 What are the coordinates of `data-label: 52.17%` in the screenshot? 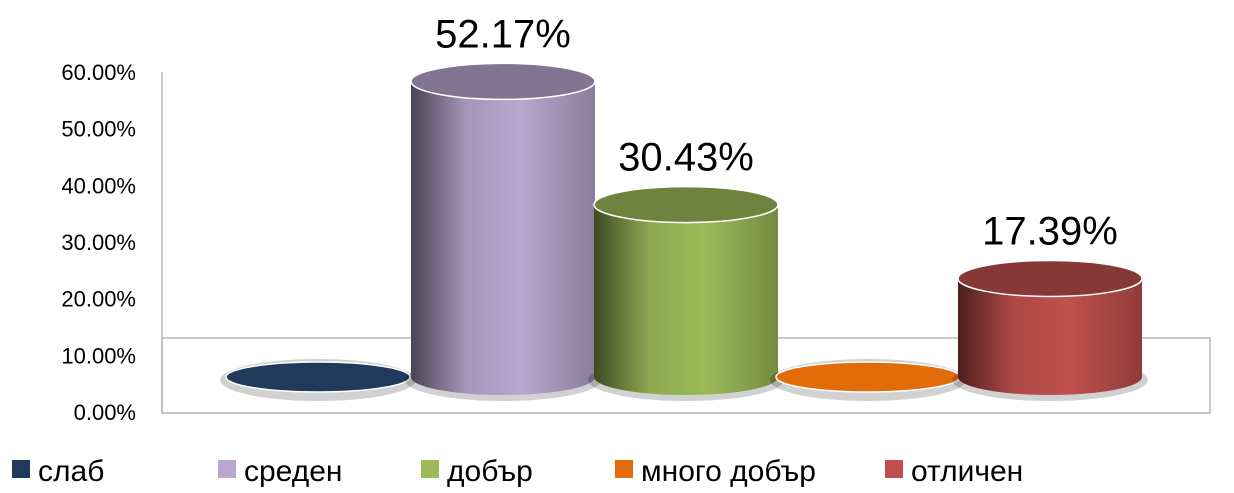 It's located at (503, 34).